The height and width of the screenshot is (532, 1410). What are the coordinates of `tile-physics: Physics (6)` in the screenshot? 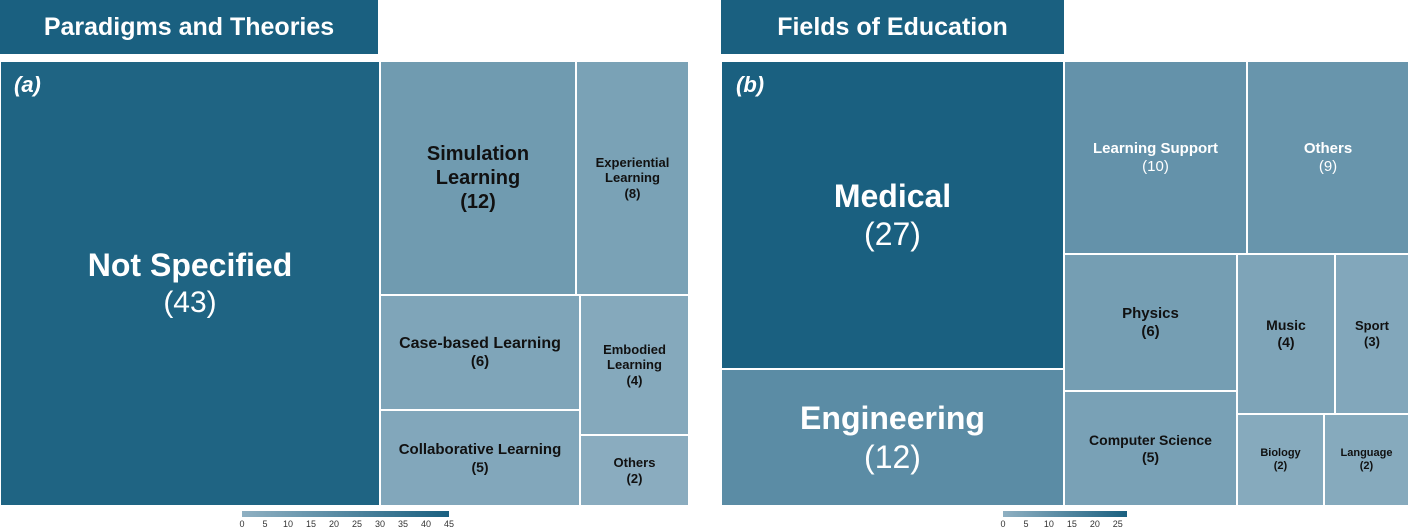 It's located at (1150, 322).